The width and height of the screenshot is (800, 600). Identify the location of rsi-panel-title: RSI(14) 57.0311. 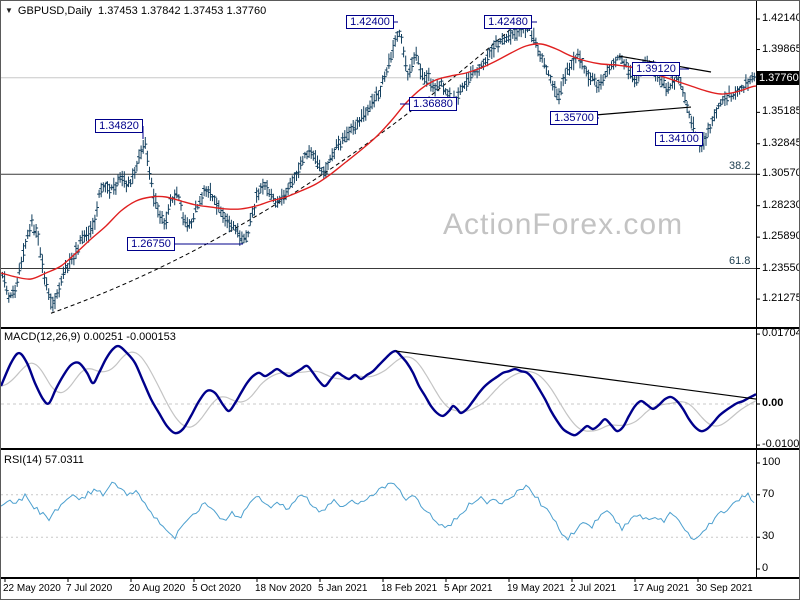
(44, 460).